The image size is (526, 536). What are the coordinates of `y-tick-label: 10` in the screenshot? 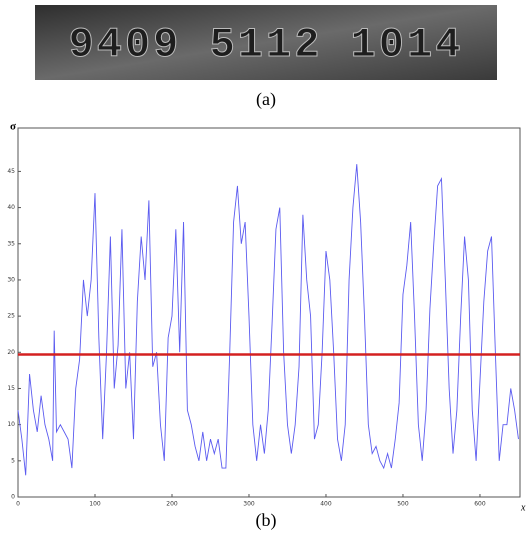 It's located at (11, 424).